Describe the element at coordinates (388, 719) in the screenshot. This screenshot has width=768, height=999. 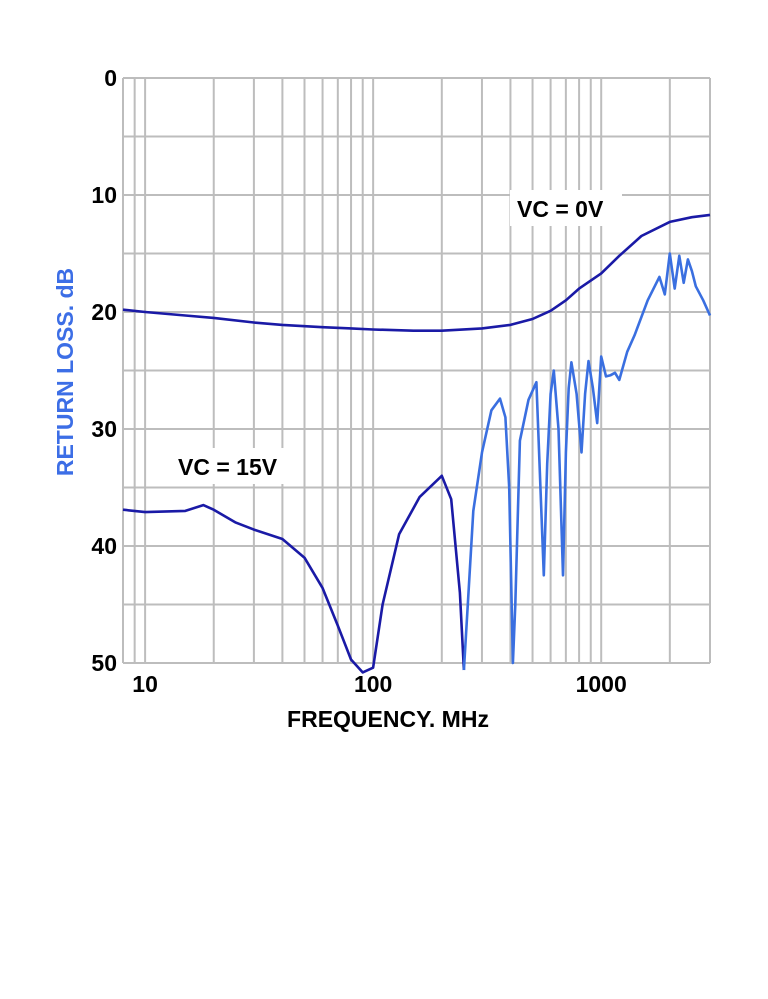
I see `x-axis-title: FREQUENCY. MHz` at that location.